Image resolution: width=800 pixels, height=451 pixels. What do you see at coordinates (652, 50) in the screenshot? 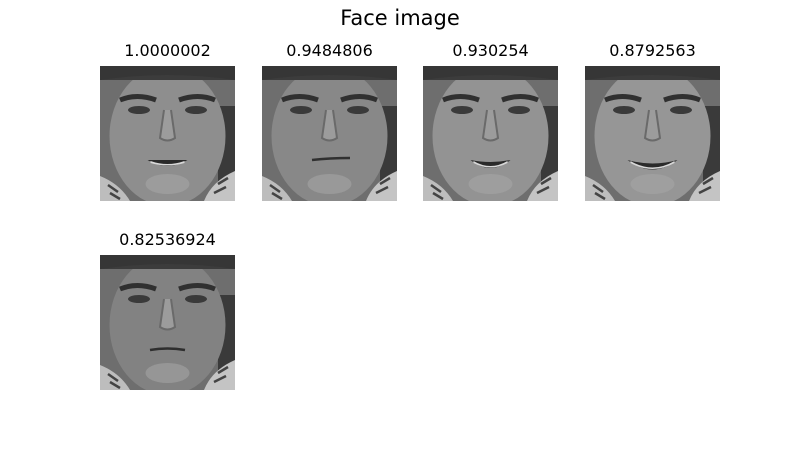
I see `similarity-score: 0.8792563` at bounding box center [652, 50].